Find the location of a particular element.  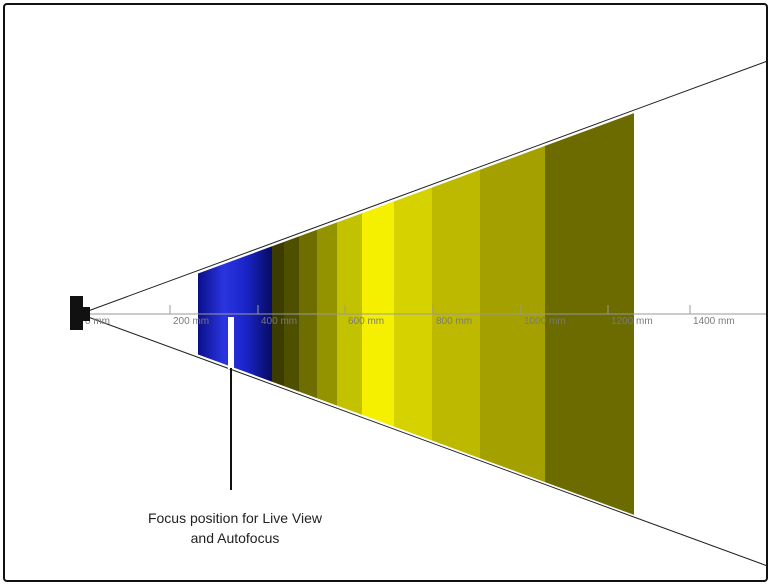

callout-line-1: Focus position for Live View is located at coordinates (235, 518).